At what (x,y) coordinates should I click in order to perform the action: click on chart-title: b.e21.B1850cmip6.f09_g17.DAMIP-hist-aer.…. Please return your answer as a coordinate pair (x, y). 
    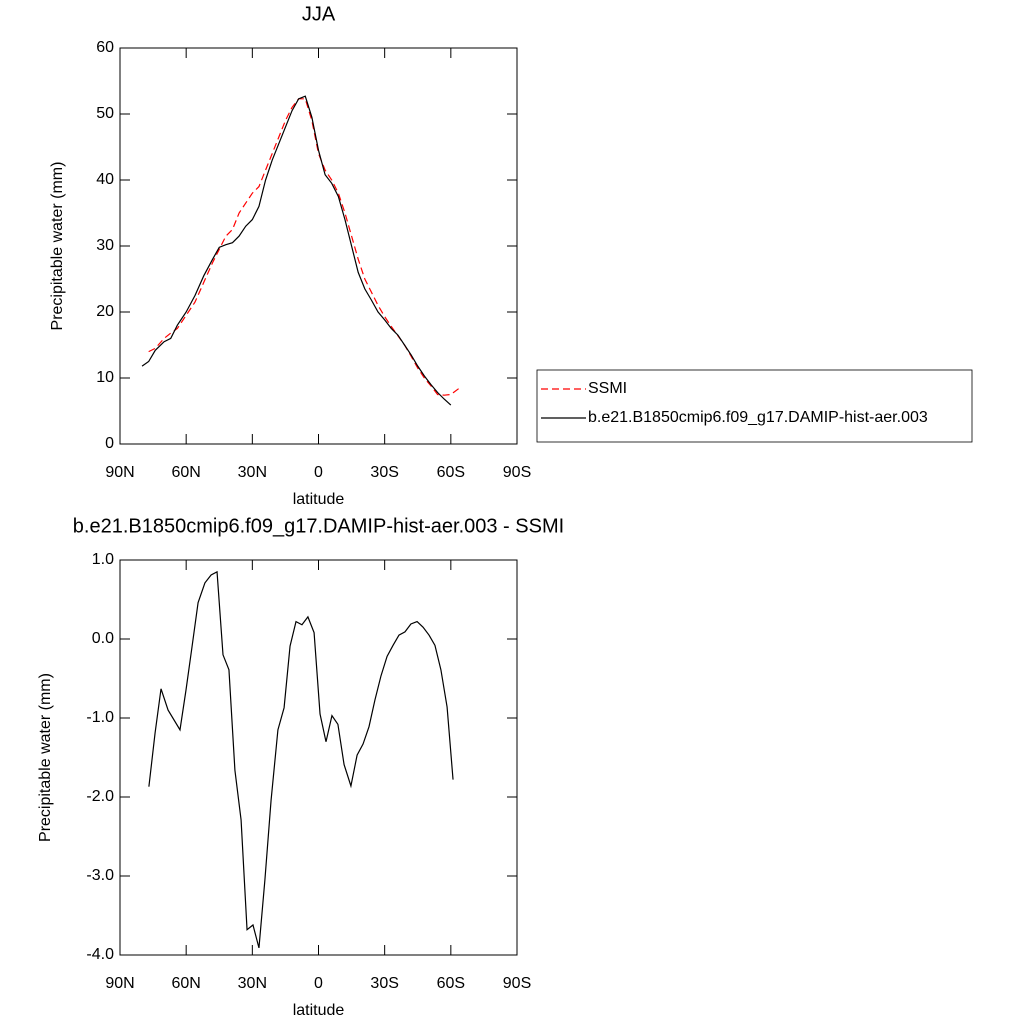
    Looking at the image, I should click on (318, 526).